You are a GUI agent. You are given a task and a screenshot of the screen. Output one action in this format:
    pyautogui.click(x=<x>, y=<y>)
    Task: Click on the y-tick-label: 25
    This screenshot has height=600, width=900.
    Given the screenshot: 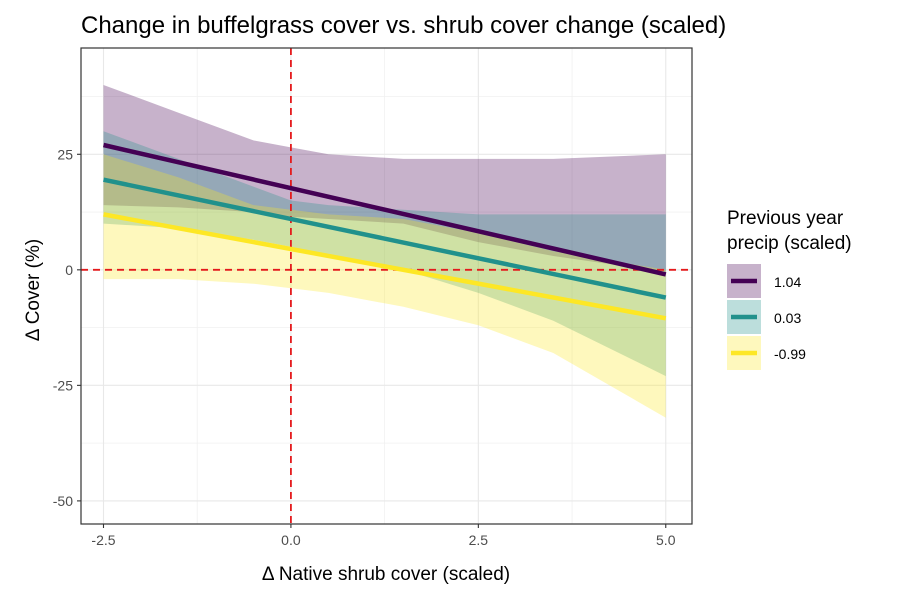 What is the action you would take?
    pyautogui.click(x=65, y=154)
    